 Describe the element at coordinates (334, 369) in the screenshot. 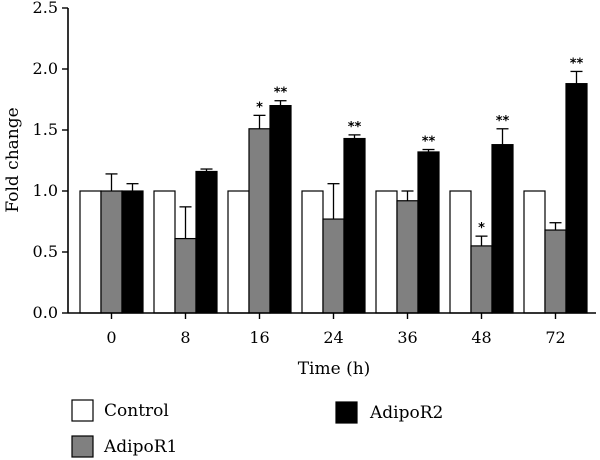

I see `x-axis-title: Time (h)` at that location.